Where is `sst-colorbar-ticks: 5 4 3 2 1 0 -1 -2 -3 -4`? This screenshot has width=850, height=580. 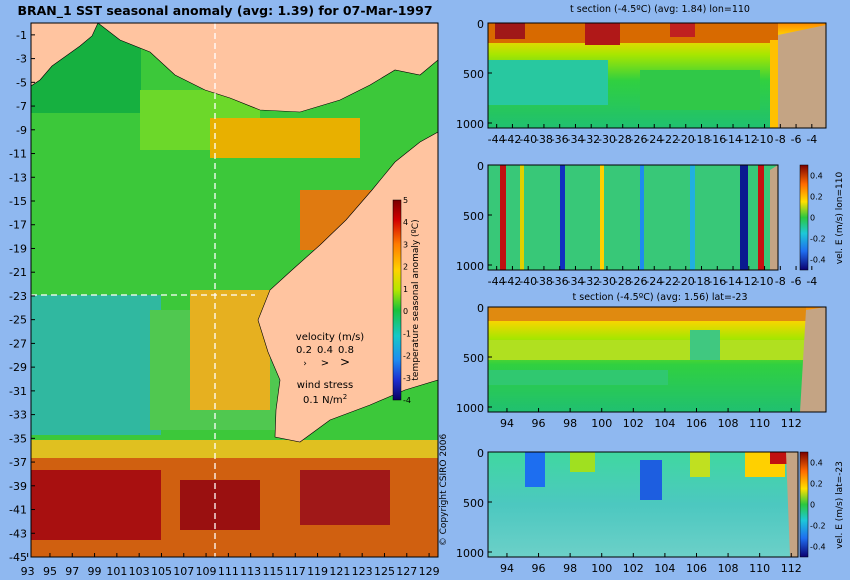 sst-colorbar-ticks: 5 4 3 2 1 0 -1 -2 -3 -4 is located at coordinates (407, 300).